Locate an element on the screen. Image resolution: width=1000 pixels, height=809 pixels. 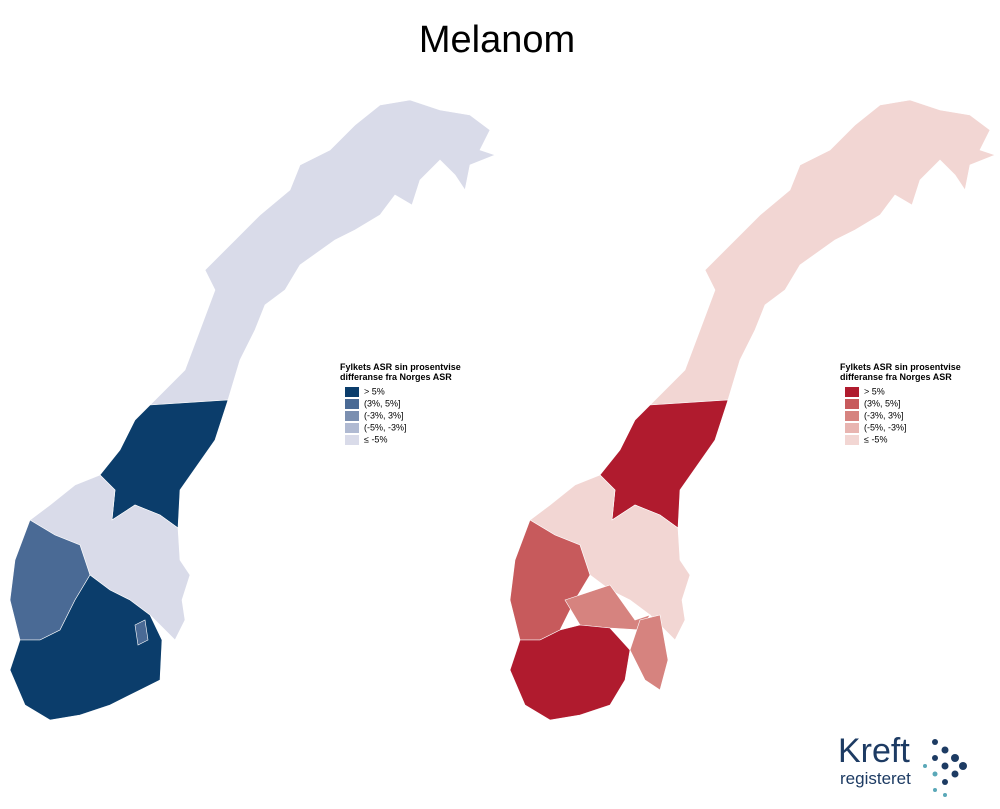
logo: Kreft registeret is located at coordinates (902, 764).